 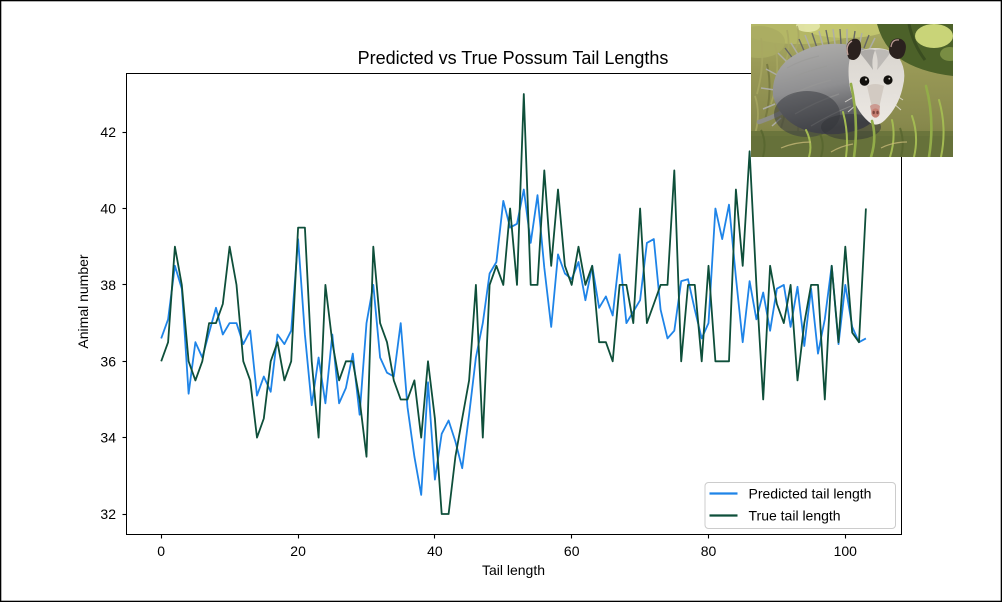 What do you see at coordinates (83, 301) in the screenshot?
I see `svg-text: Animal number` at bounding box center [83, 301].